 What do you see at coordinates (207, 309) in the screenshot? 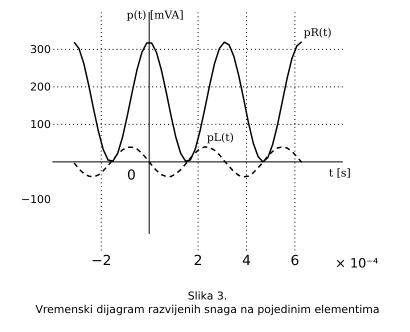
I see `text: Vremenski dijagram razvijenih snaga na pojedinim elementima` at bounding box center [207, 309].